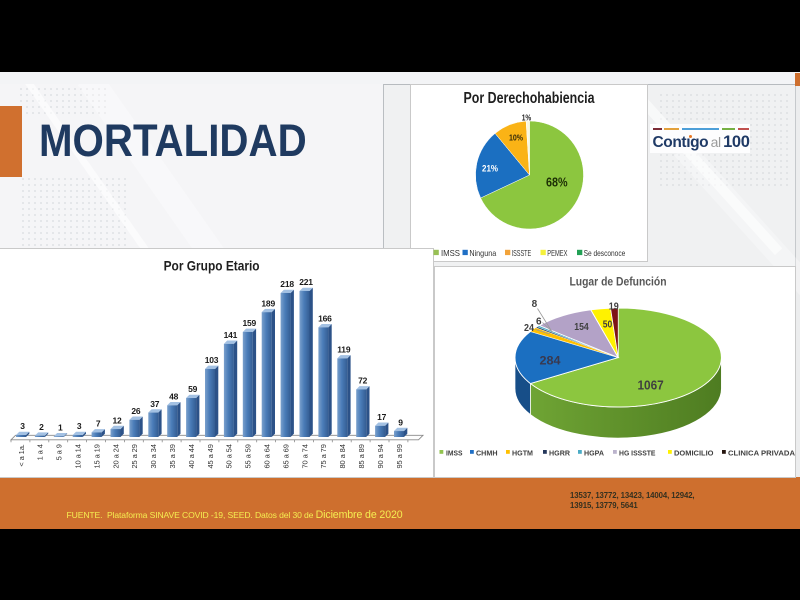  What do you see at coordinates (380, 456) in the screenshot?
I see `svg-text: 90 a 94` at bounding box center [380, 456].